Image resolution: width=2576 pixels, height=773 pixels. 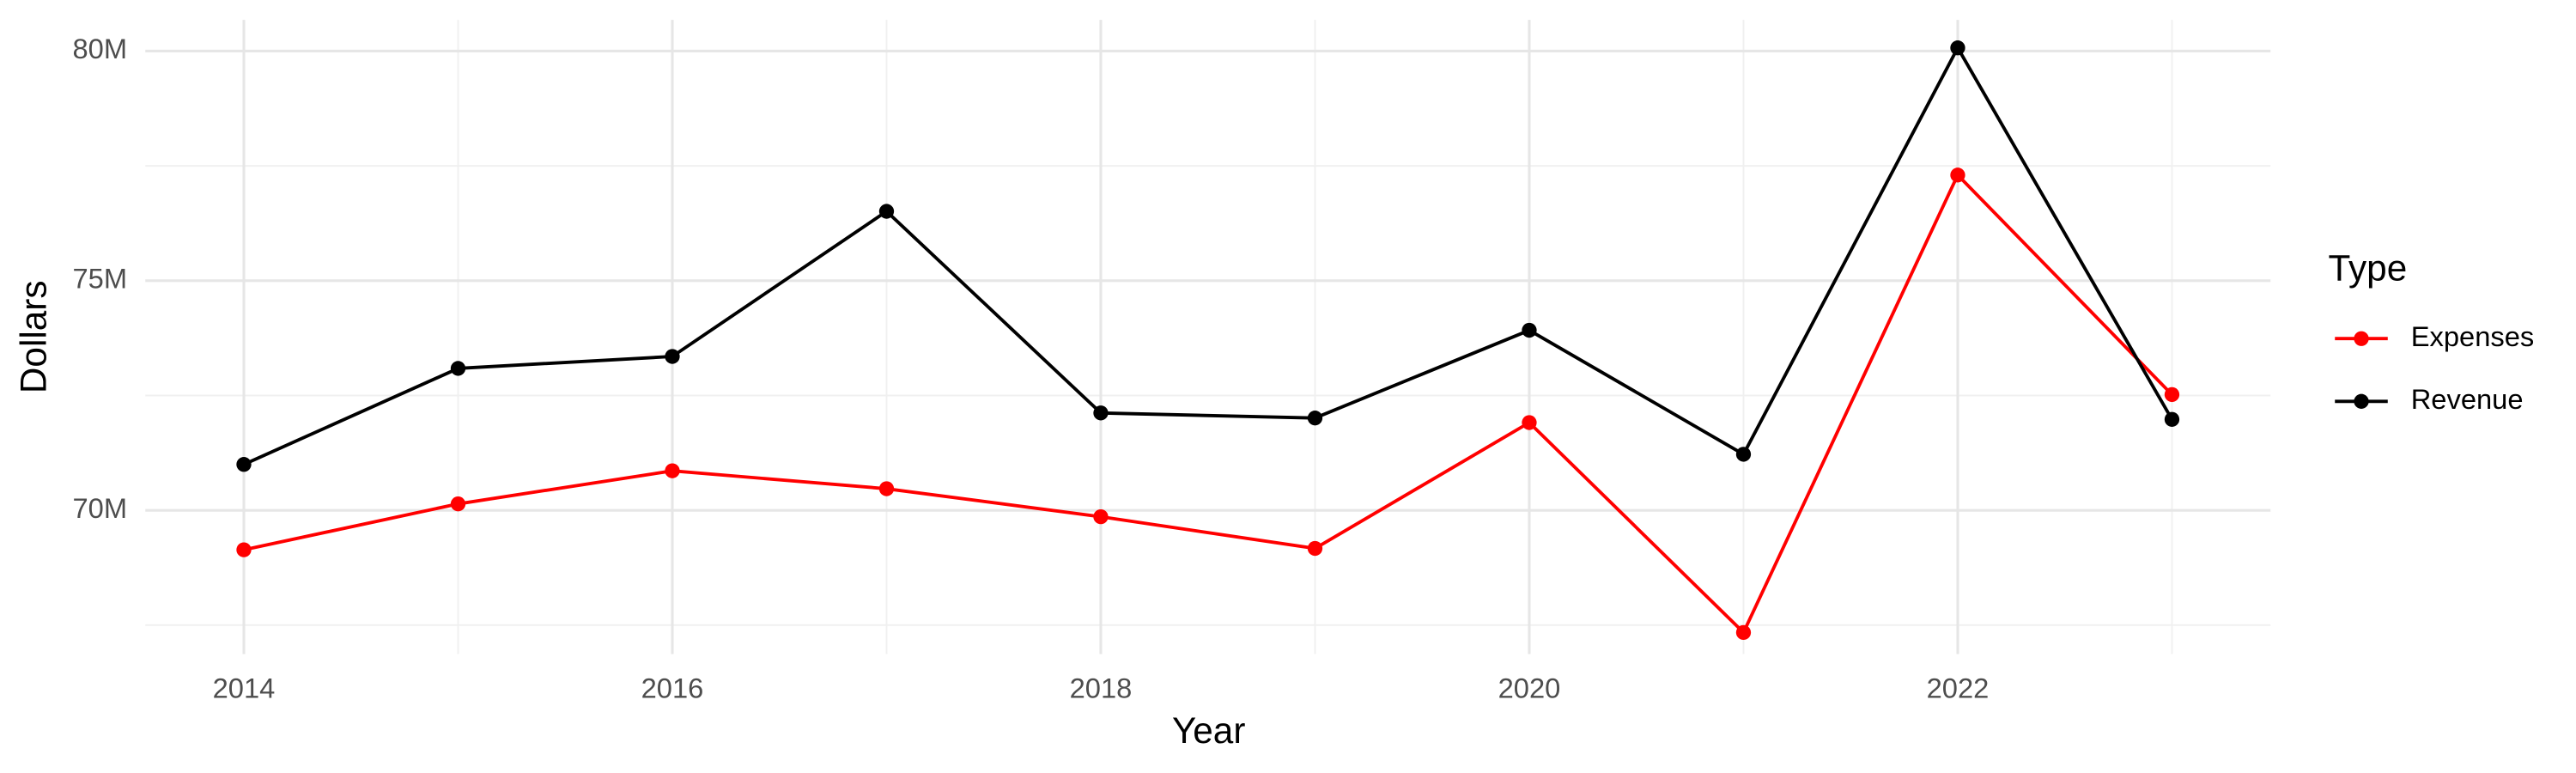 What do you see at coordinates (99, 508) in the screenshot?
I see `y-tick-label: 70M` at bounding box center [99, 508].